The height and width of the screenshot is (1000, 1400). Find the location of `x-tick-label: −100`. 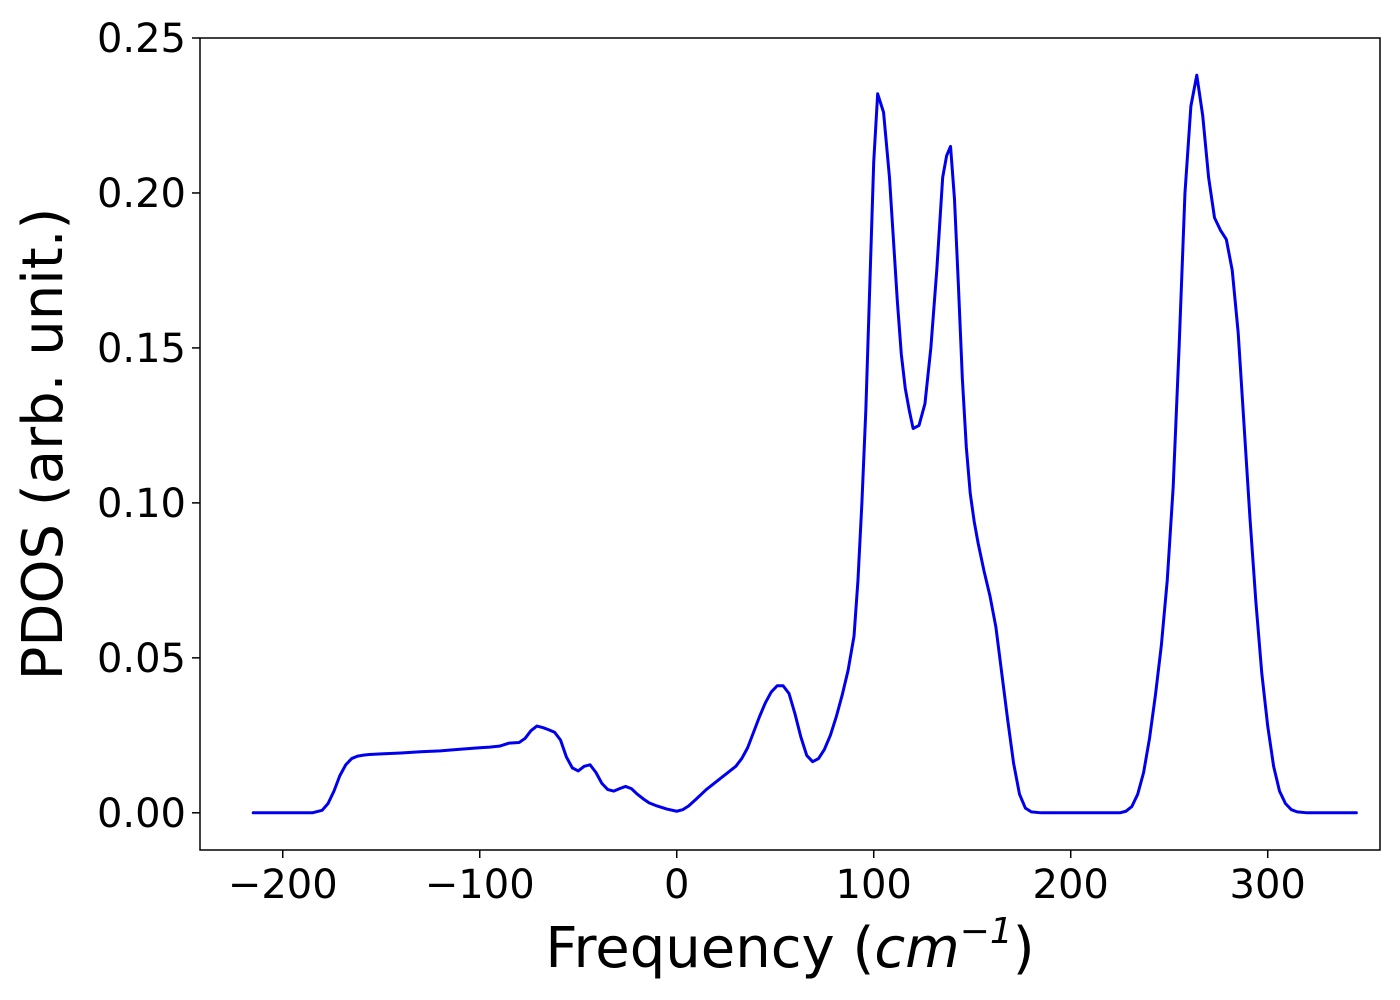

x-tick-label: −100 is located at coordinates (480, 885).